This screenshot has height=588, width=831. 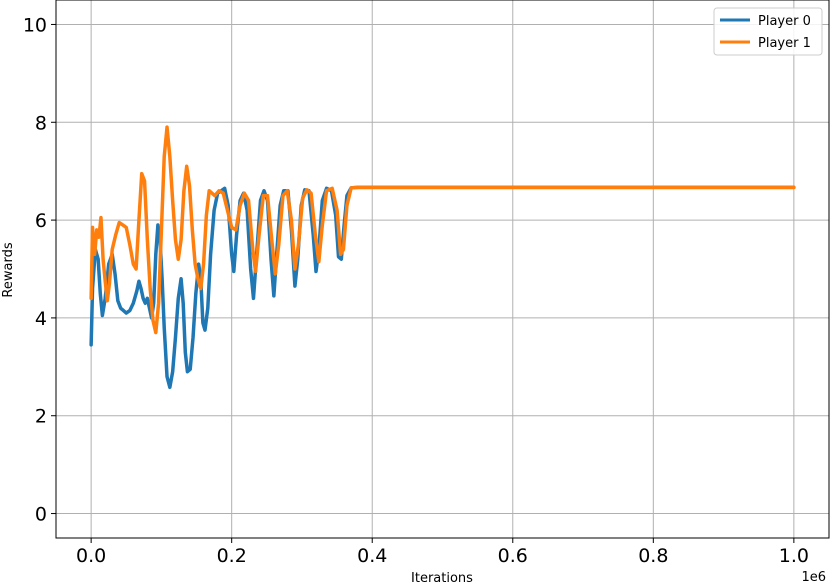 What do you see at coordinates (442, 577) in the screenshot?
I see `x-axis-label: Iterations` at bounding box center [442, 577].